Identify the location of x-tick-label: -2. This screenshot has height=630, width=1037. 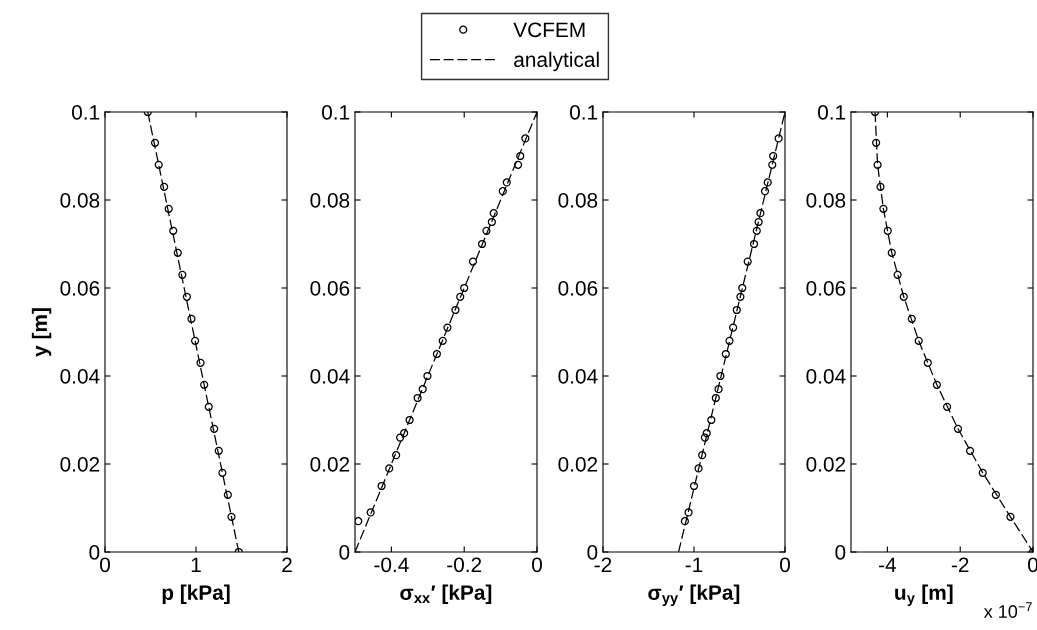
(960, 564).